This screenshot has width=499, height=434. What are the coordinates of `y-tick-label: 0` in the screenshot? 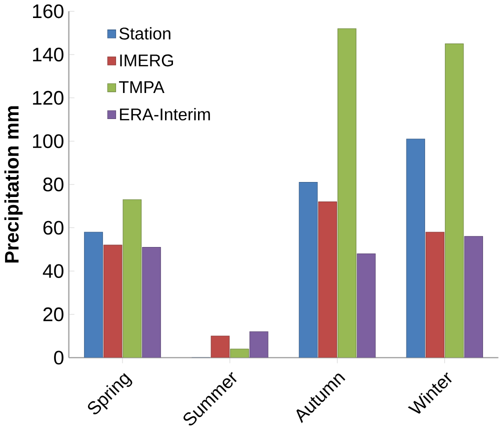 It's located at (59, 357).